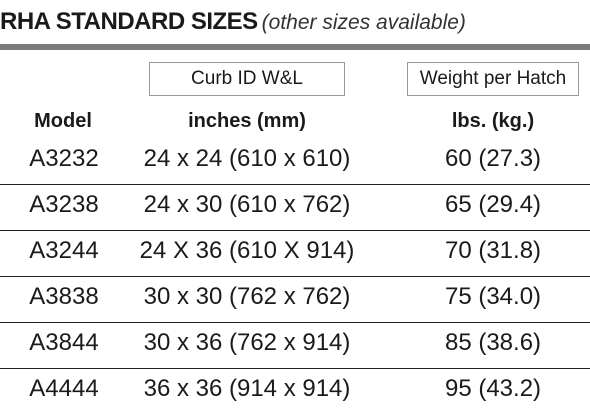  I want to click on column-header-weight: lbs. (kg.), so click(493, 121).